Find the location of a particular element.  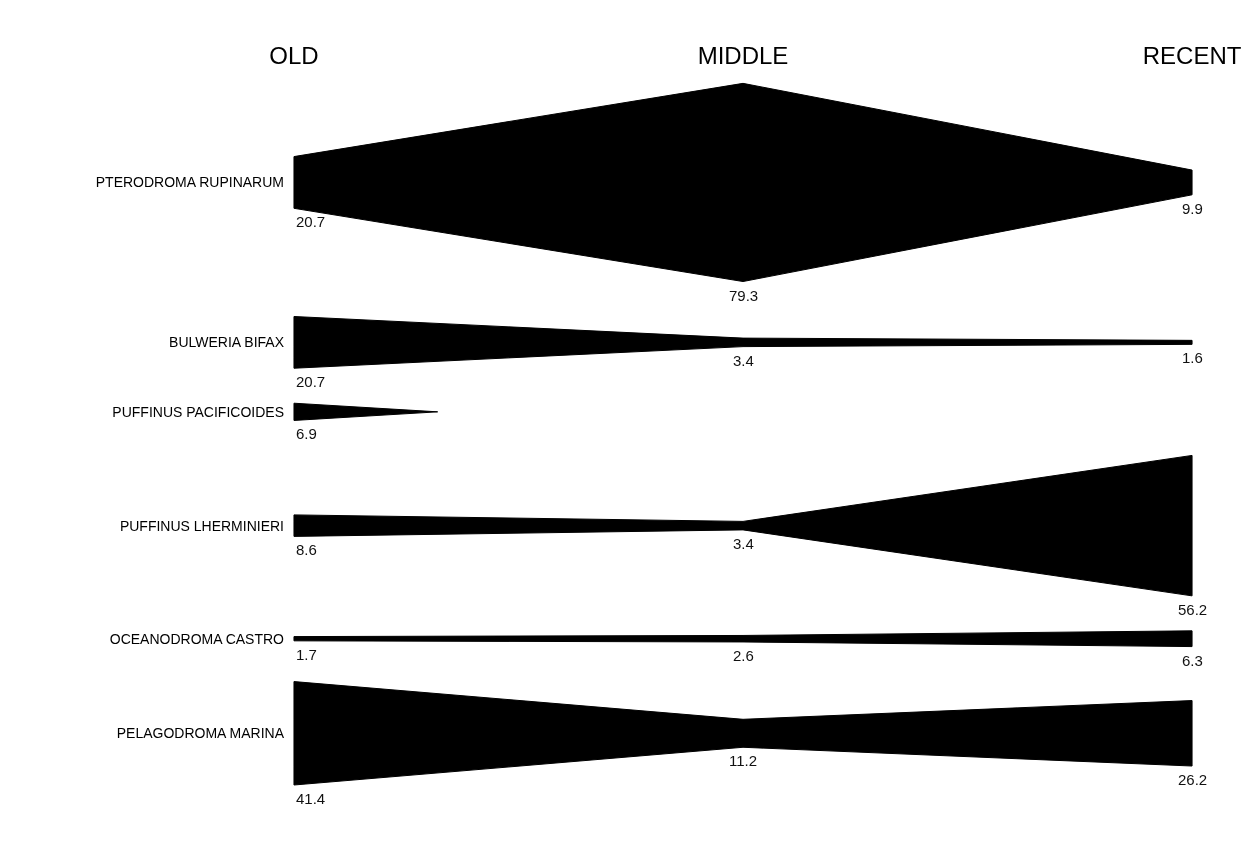

data-label: 26.2 is located at coordinates (1193, 779).